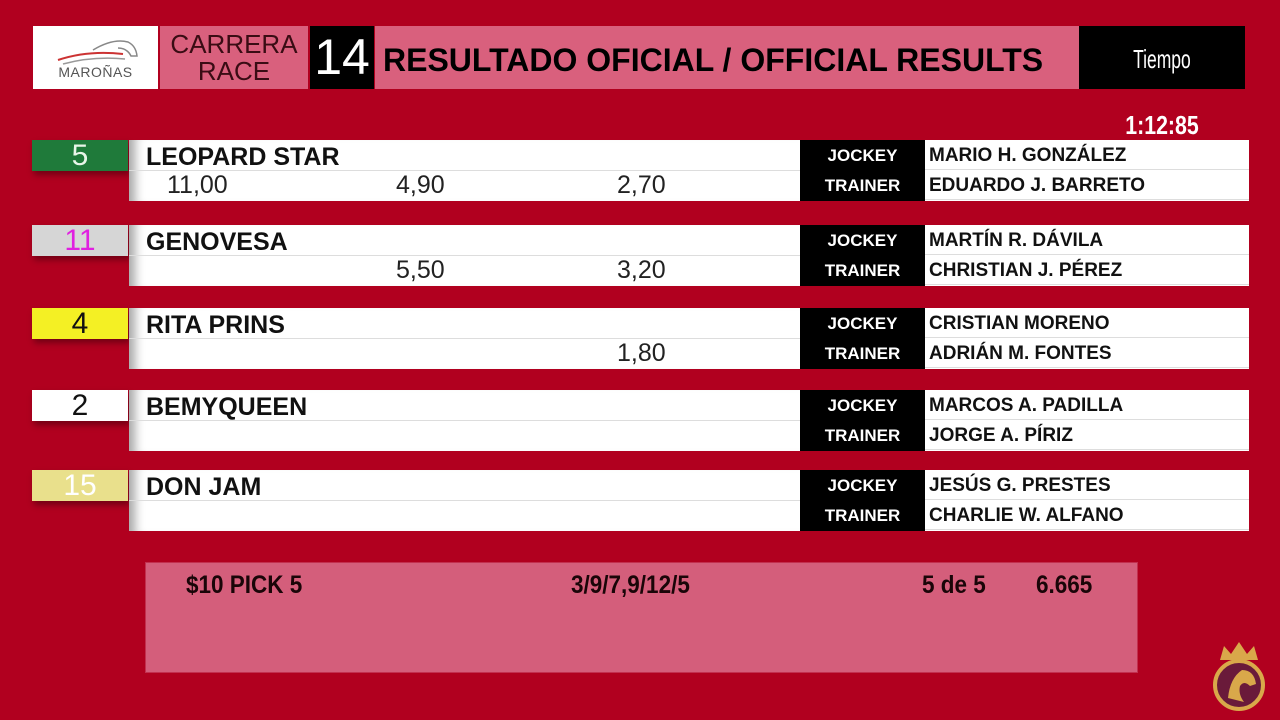  Describe the element at coordinates (954, 585) in the screenshot. I see `pick-hits: 5 de 5` at that location.